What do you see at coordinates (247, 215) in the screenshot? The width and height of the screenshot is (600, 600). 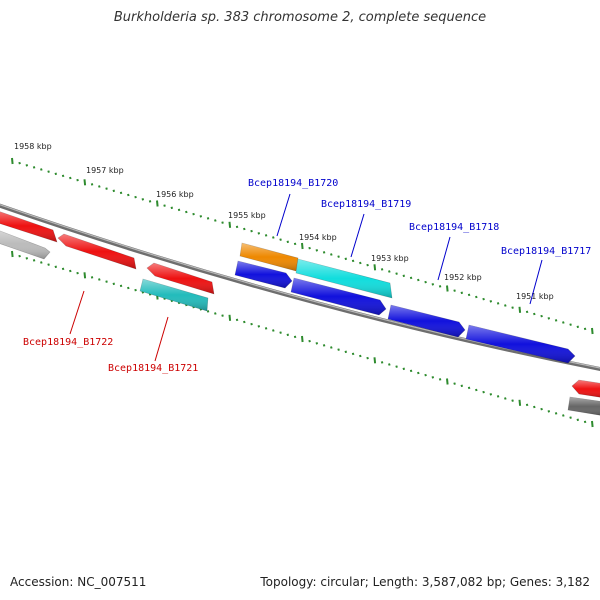 I see `scale-label: 1955 kbp` at bounding box center [247, 215].